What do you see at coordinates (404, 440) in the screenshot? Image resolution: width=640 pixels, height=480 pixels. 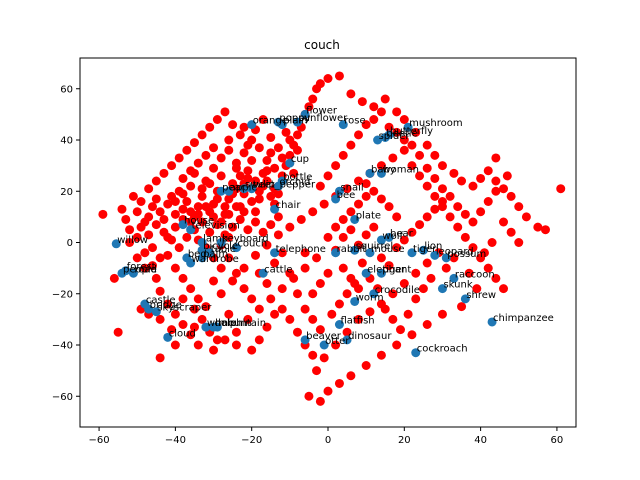 I see `x-tick-label: 20` at bounding box center [404, 440].